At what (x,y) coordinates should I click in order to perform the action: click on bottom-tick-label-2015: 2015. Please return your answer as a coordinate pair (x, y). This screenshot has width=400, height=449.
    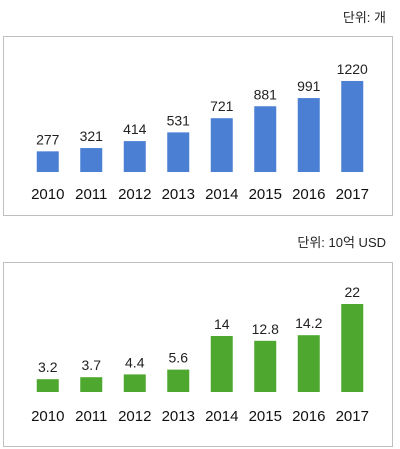
    Looking at the image, I should click on (265, 416).